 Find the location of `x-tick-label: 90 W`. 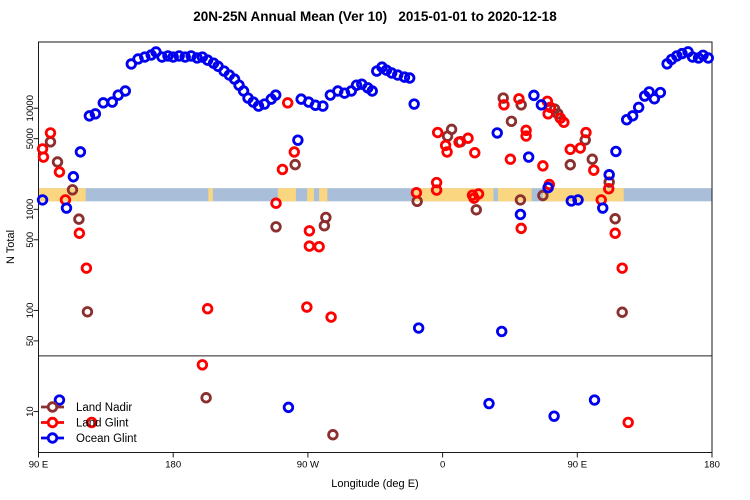

x-tick-label: 90 W is located at coordinates (308, 465).